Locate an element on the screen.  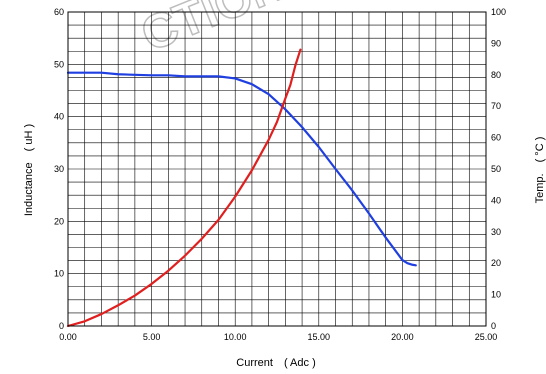
x-tick-label: 25.00 is located at coordinates (486, 337).